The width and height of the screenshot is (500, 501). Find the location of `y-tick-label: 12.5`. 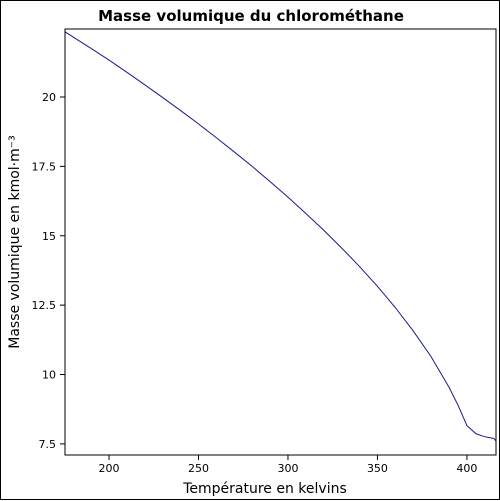

y-tick-label: 12.5 is located at coordinates (44, 305).